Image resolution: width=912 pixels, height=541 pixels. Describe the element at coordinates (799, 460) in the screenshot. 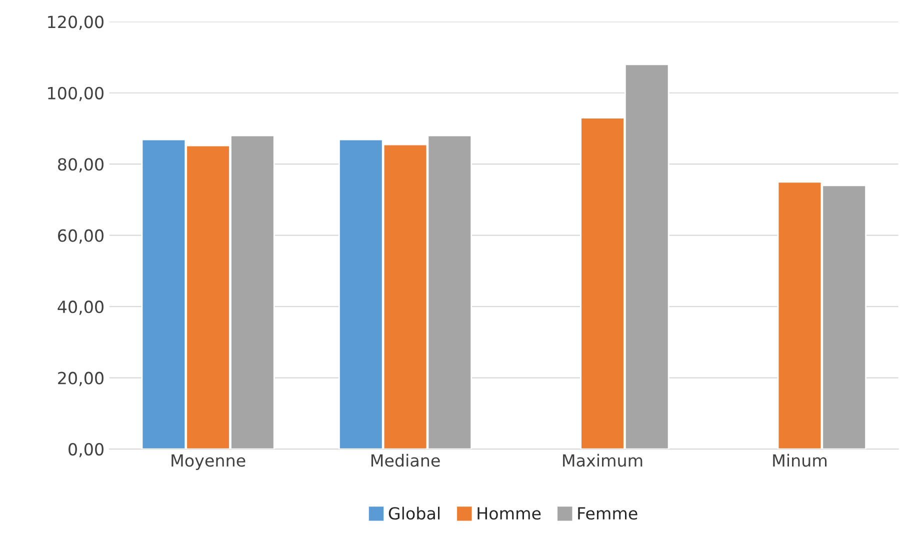

I see `x-tick-label: Minum` at that location.